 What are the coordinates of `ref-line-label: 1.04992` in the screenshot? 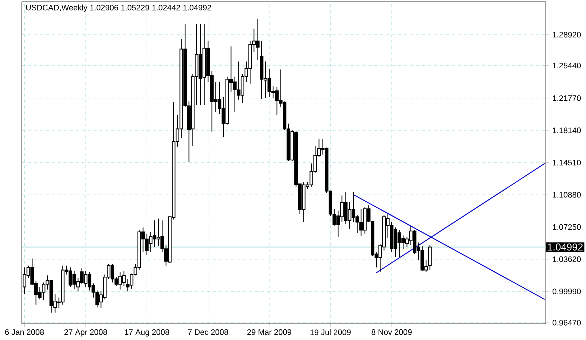 It's located at (565, 247).